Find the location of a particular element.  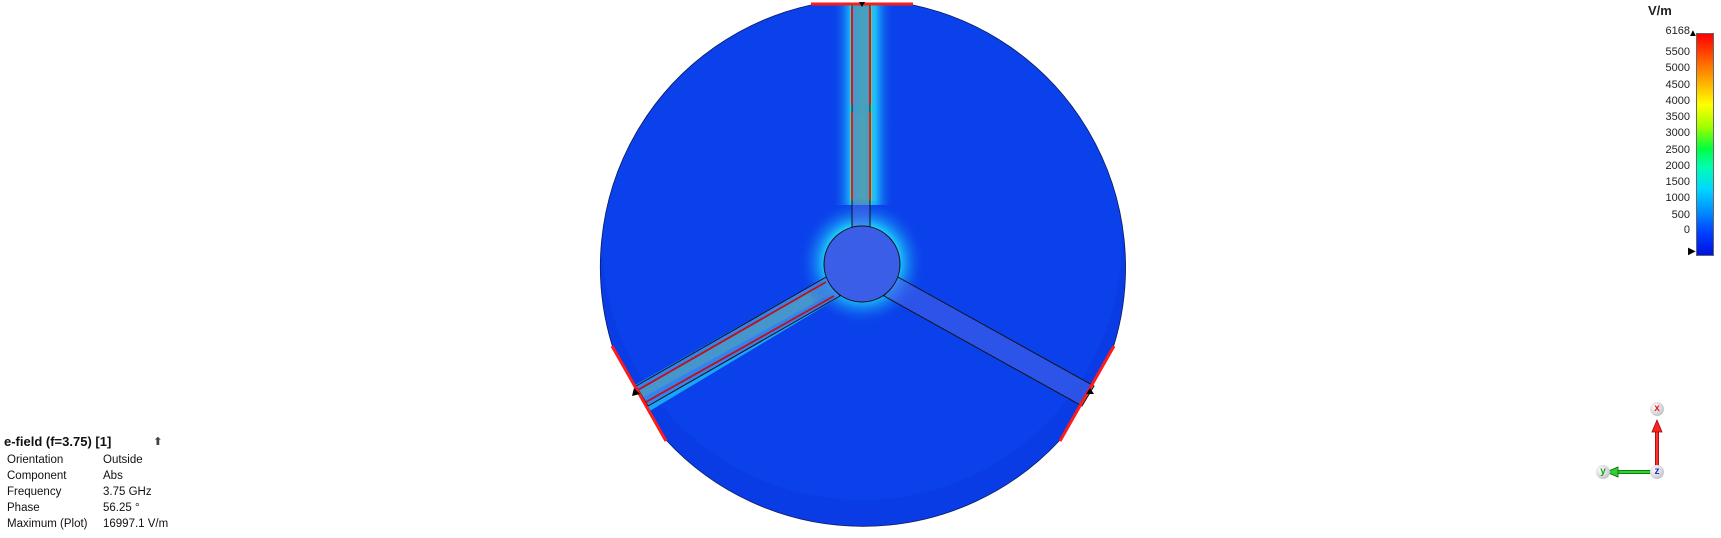

info-title-row: e-field (f=3.75) [1] ⬆ is located at coordinates (104, 441).